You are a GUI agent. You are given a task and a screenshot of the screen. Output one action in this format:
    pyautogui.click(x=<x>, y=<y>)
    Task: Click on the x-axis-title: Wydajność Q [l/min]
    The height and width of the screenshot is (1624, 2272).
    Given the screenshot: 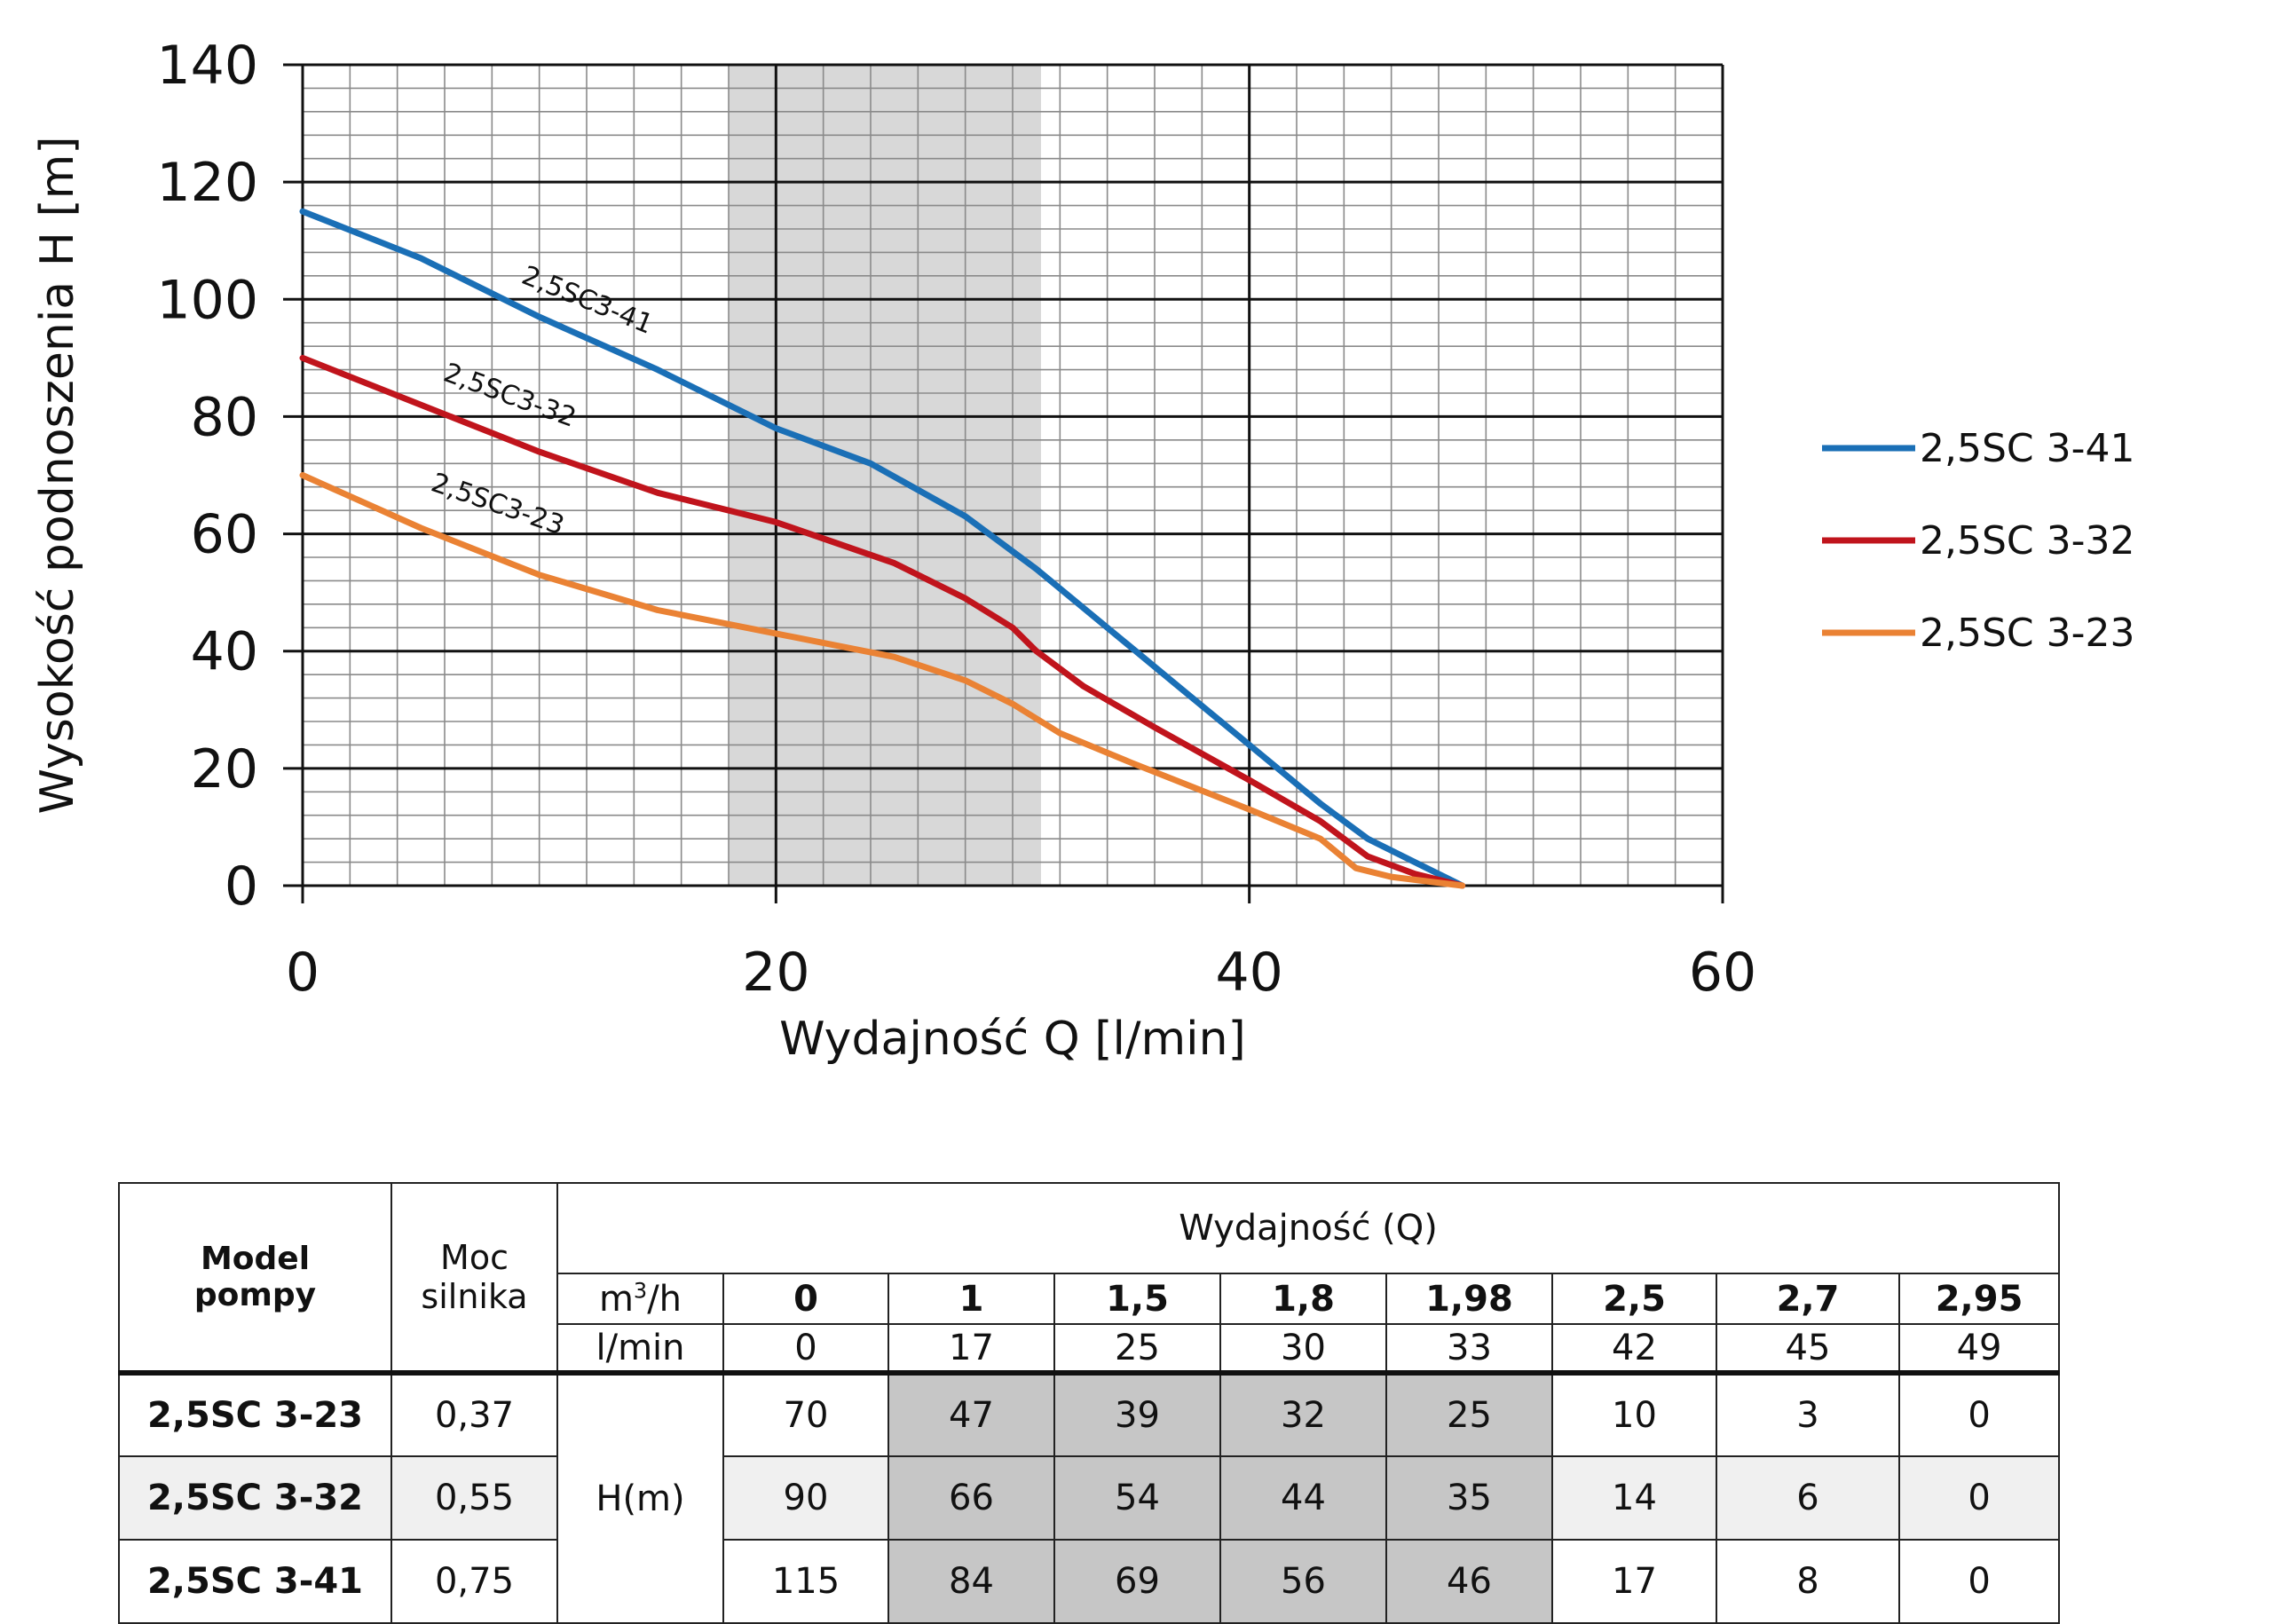 What is the action you would take?
    pyautogui.click(x=1012, y=1040)
    